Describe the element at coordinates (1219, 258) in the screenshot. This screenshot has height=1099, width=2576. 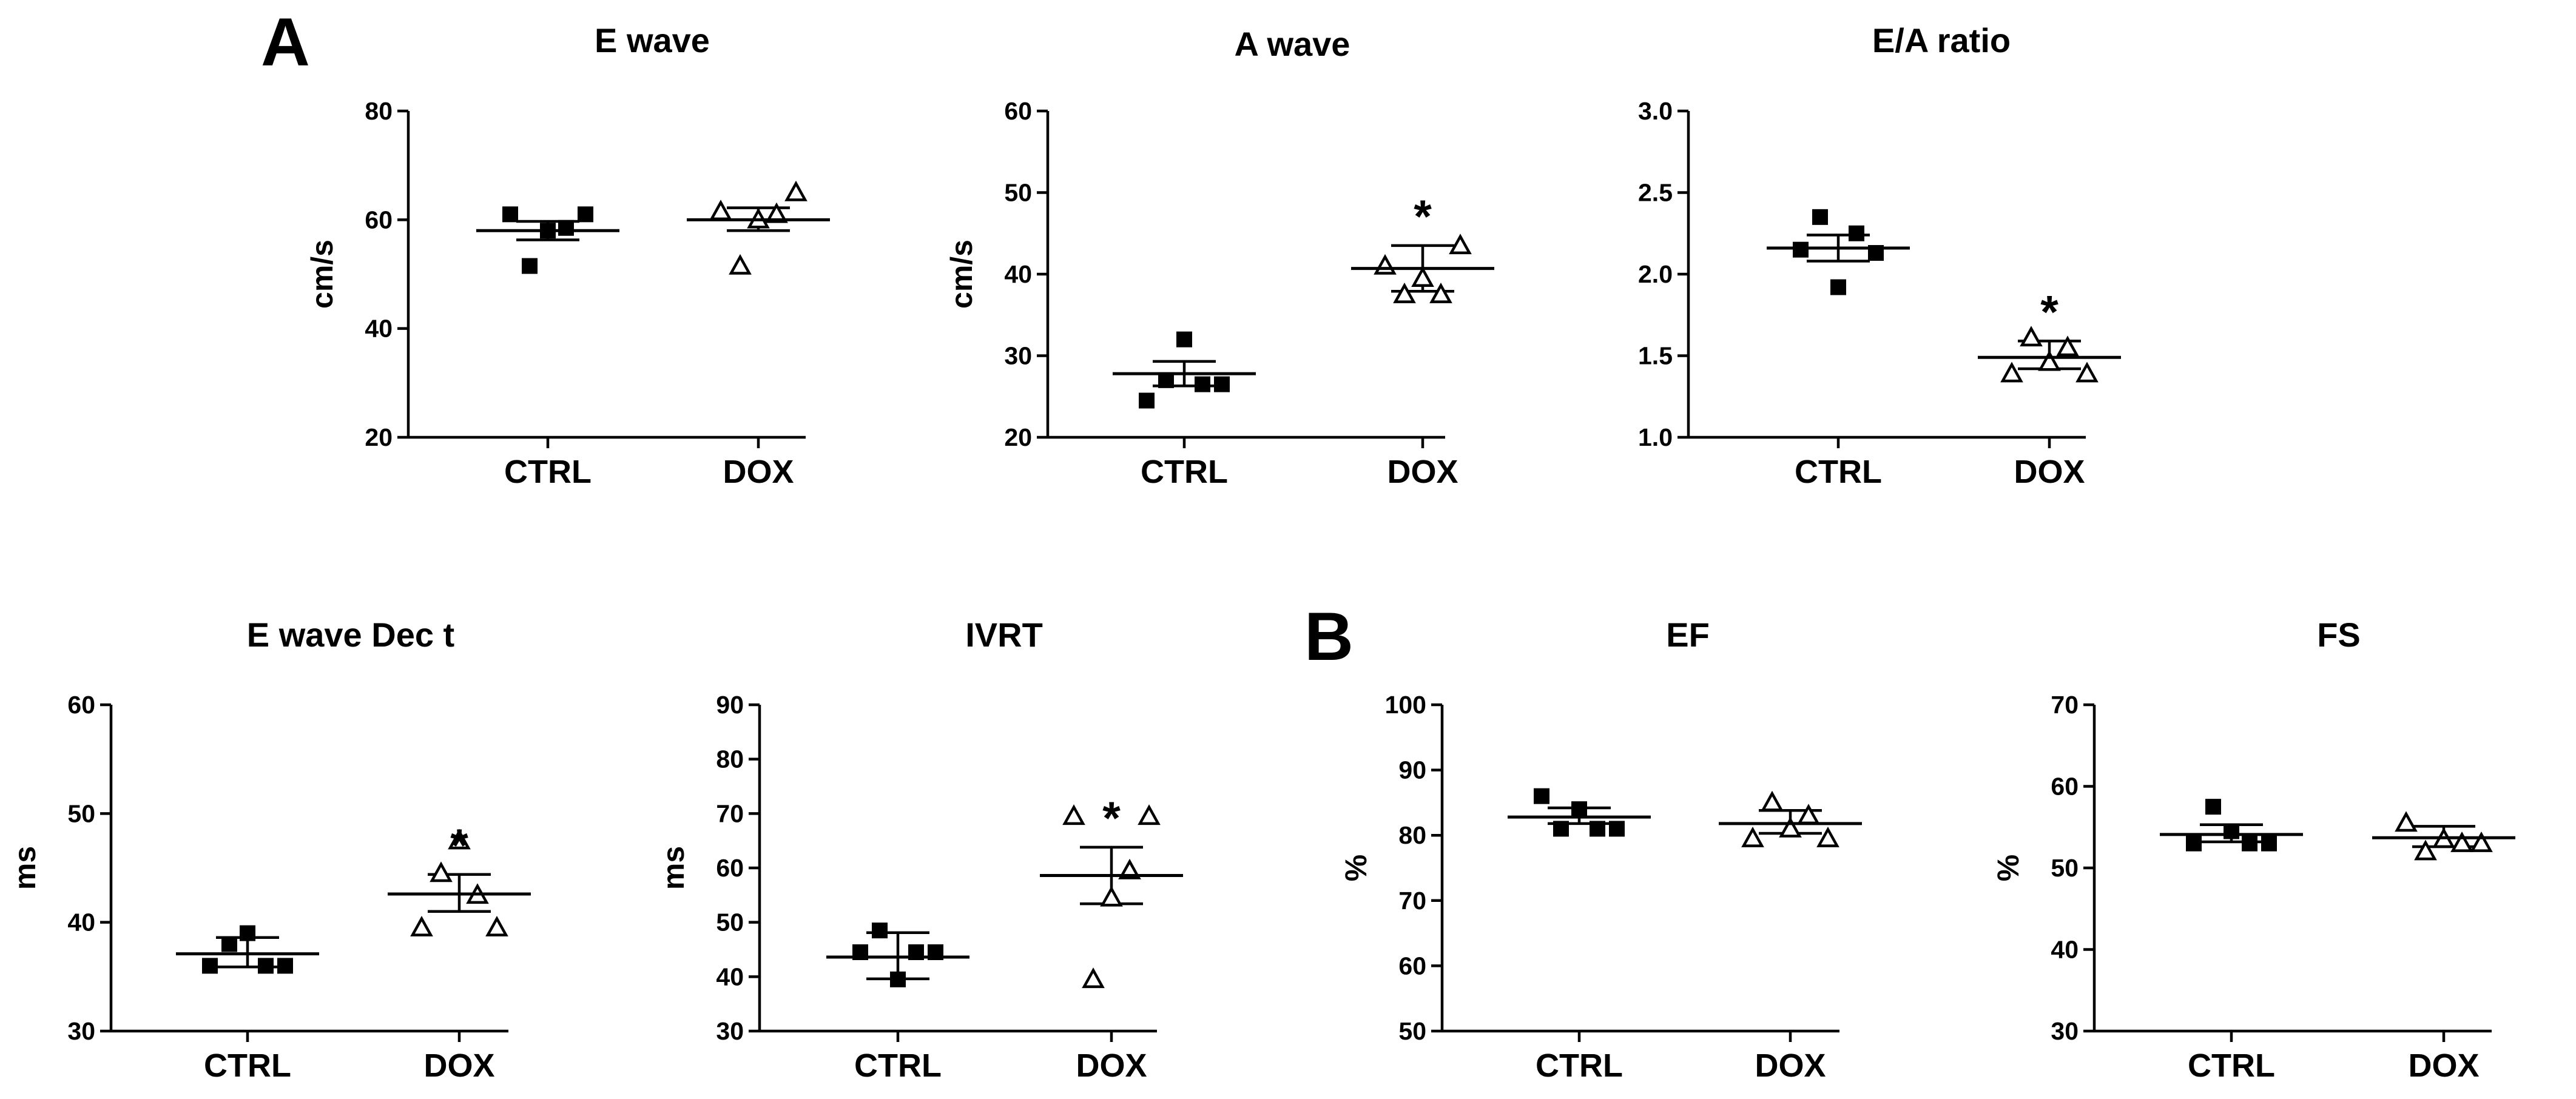
I see `chart-1: A wave 20 30 40 50 60 cm/s CTRL DOX *` at that location.